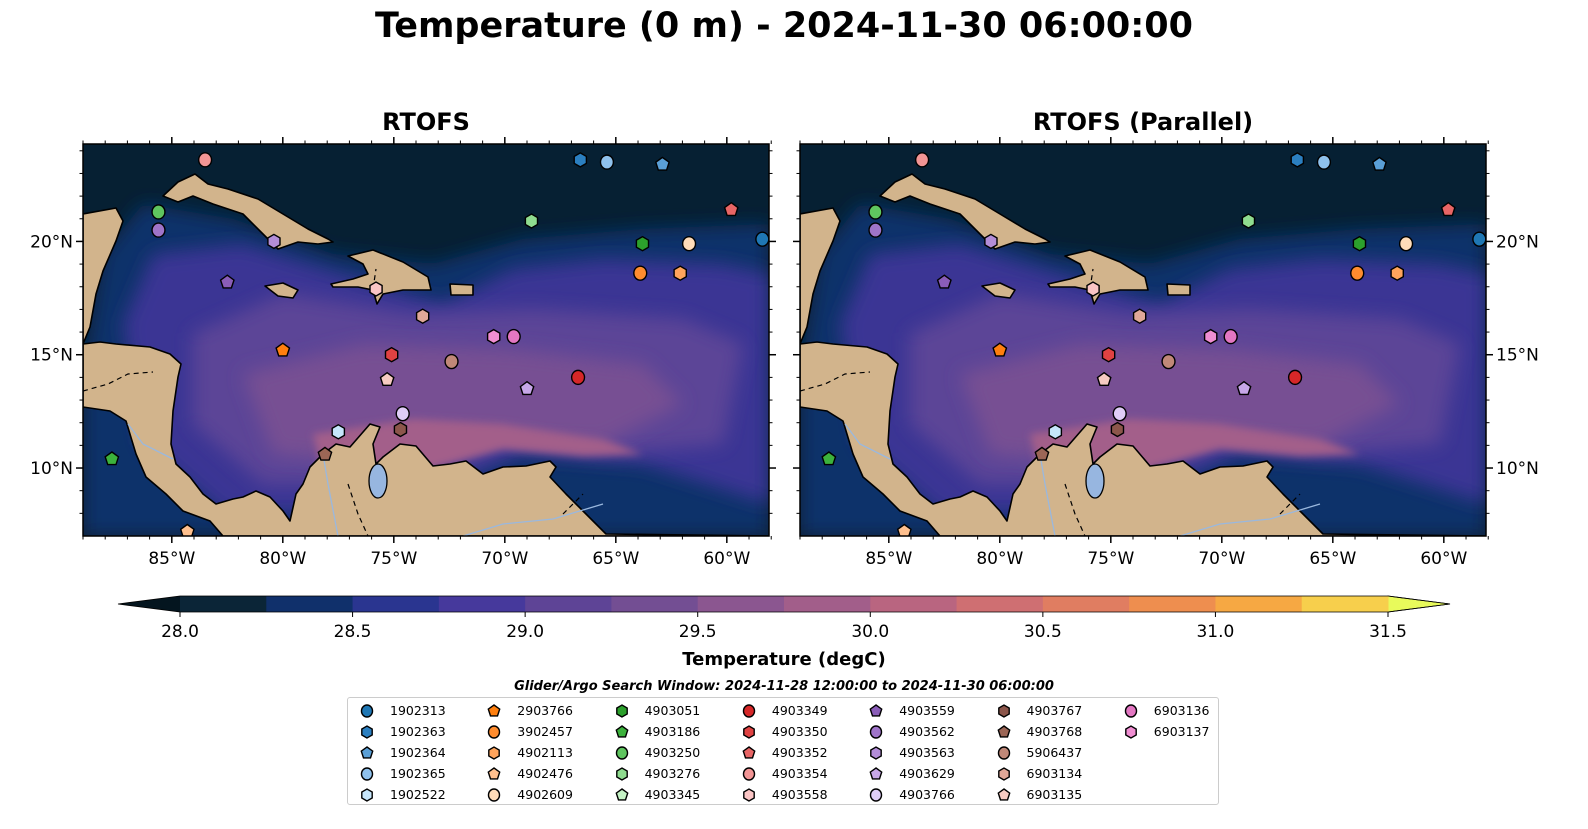 The image size is (1588, 829). Describe the element at coordinates (672, 773) in the screenshot. I see `legend-item-label: 4903276` at that location.